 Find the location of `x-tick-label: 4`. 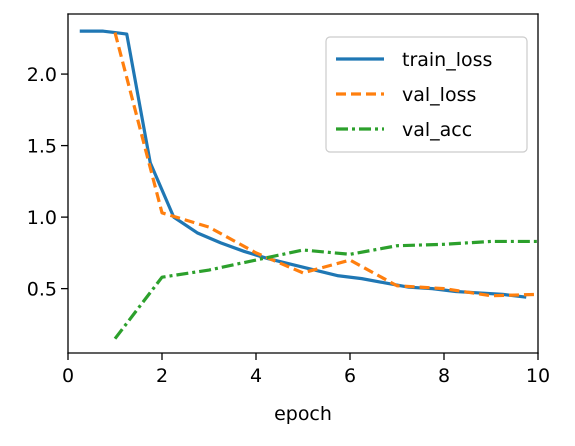

x-tick-label: 4 is located at coordinates (256, 376).